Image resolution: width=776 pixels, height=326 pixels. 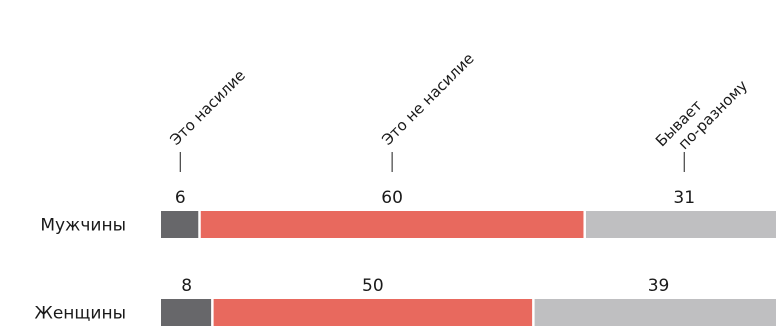 What do you see at coordinates (392, 198) in the screenshot?
I see `value-label: 60` at bounding box center [392, 198].